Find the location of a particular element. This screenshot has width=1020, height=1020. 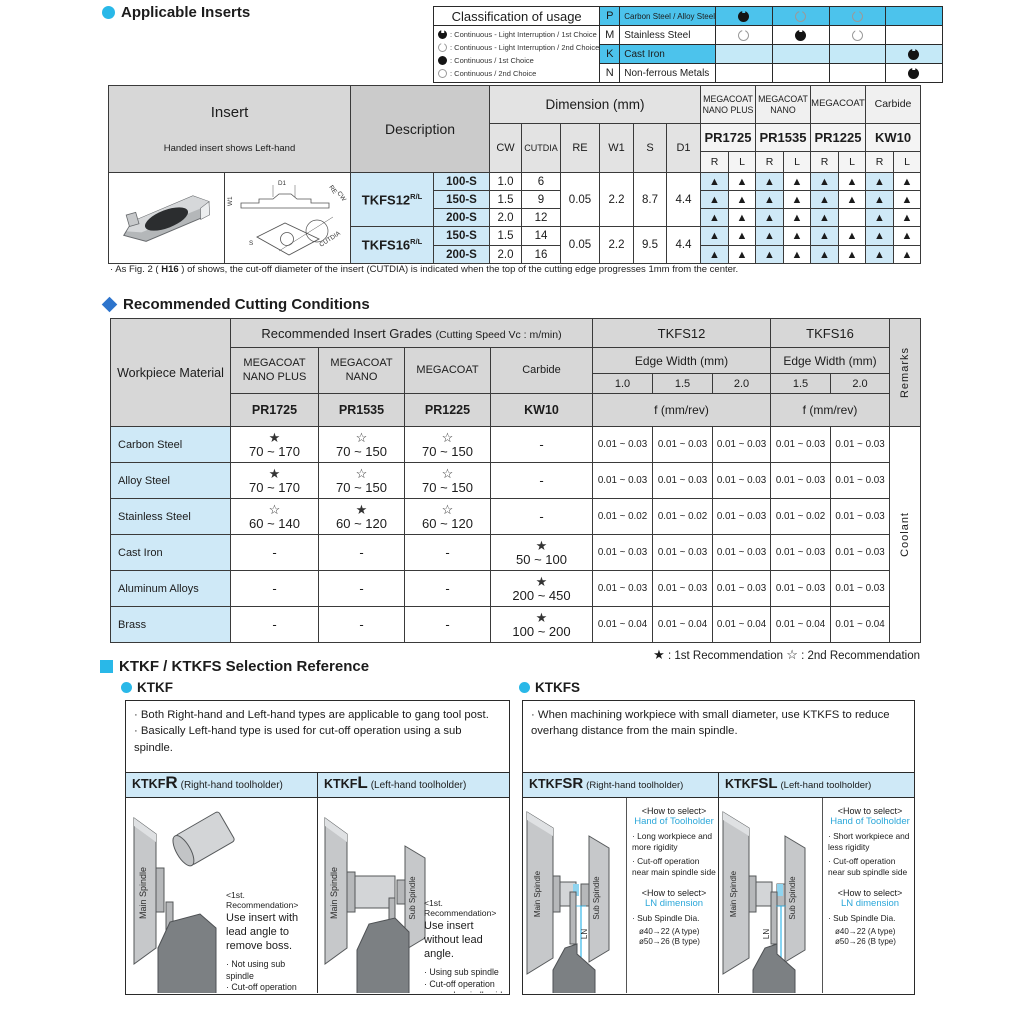

legend-mark-icon is located at coordinates (442, 60).